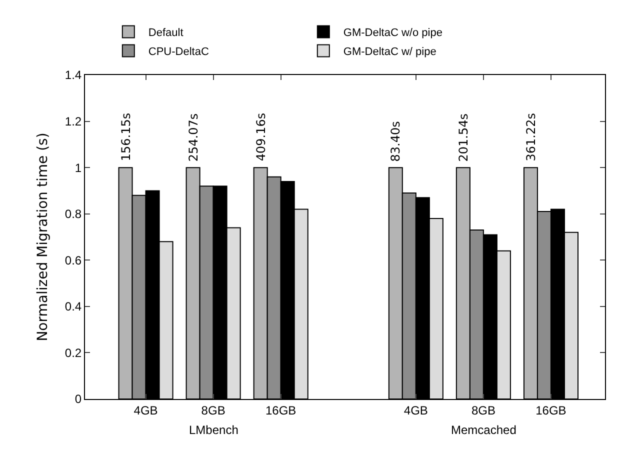 Image resolution: width=640 pixels, height=474 pixels. Describe the element at coordinates (73, 75) in the screenshot. I see `y-tick-label: 1.4` at that location.